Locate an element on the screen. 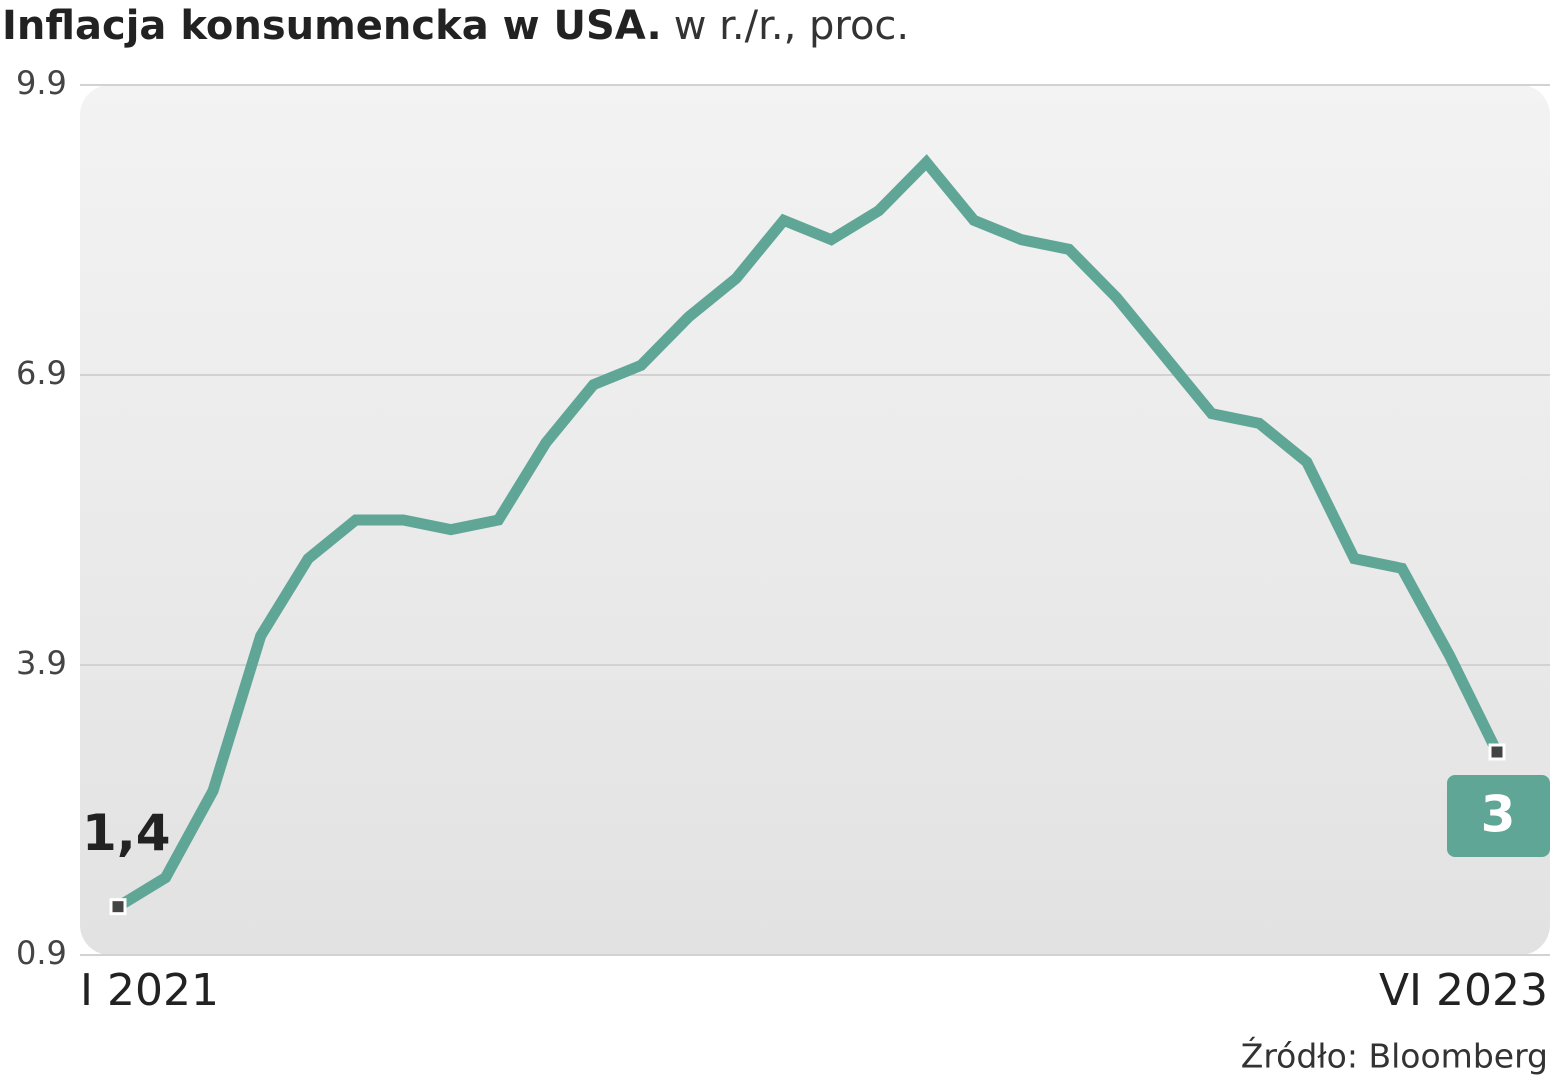 The image size is (1551, 1080). y-tick-label: 6.9 is located at coordinates (41, 373).